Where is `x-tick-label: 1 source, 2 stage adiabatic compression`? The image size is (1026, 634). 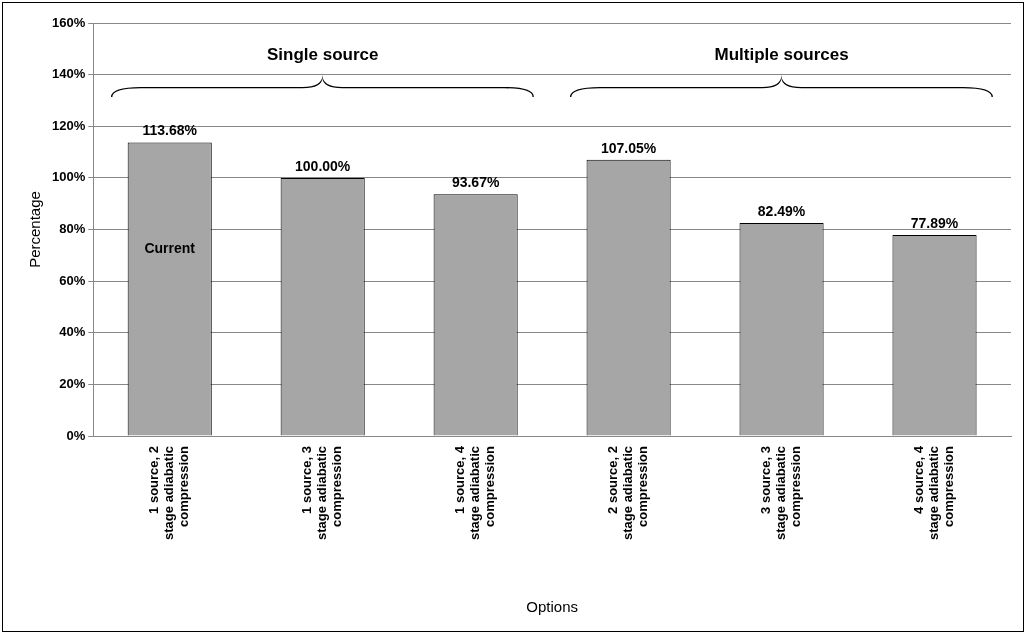
x-tick-label: 1 source, 2 stage adiabatic compression is located at coordinates (169, 492).